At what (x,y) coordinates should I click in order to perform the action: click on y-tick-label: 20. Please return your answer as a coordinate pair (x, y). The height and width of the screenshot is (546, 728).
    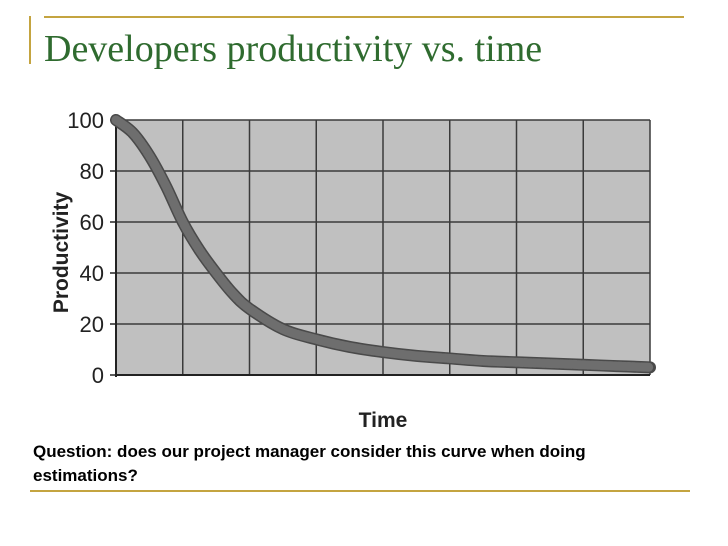
    Looking at the image, I should click on (92, 324).